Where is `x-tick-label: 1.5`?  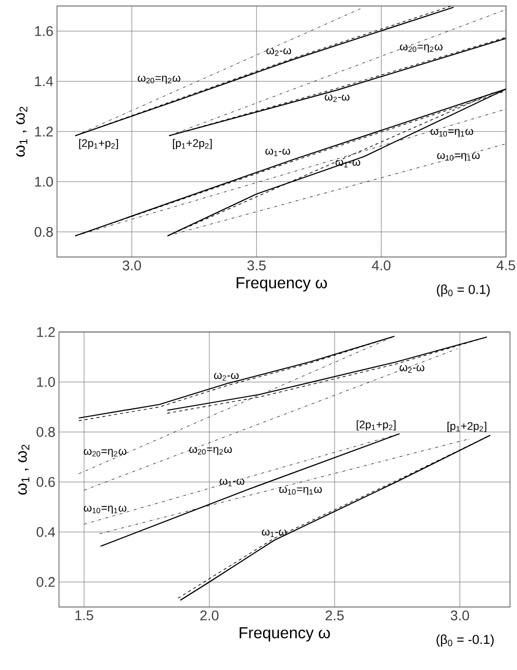 x-tick-label: 1.5 is located at coordinates (84, 615).